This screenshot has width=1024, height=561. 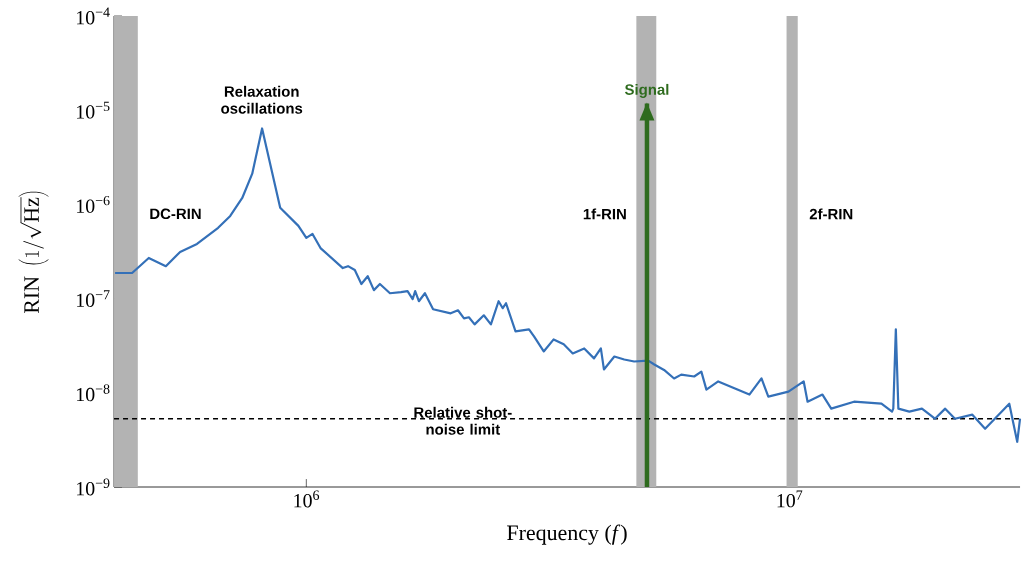 I want to click on annotation: Relaxation oscillations, so click(x=262, y=99).